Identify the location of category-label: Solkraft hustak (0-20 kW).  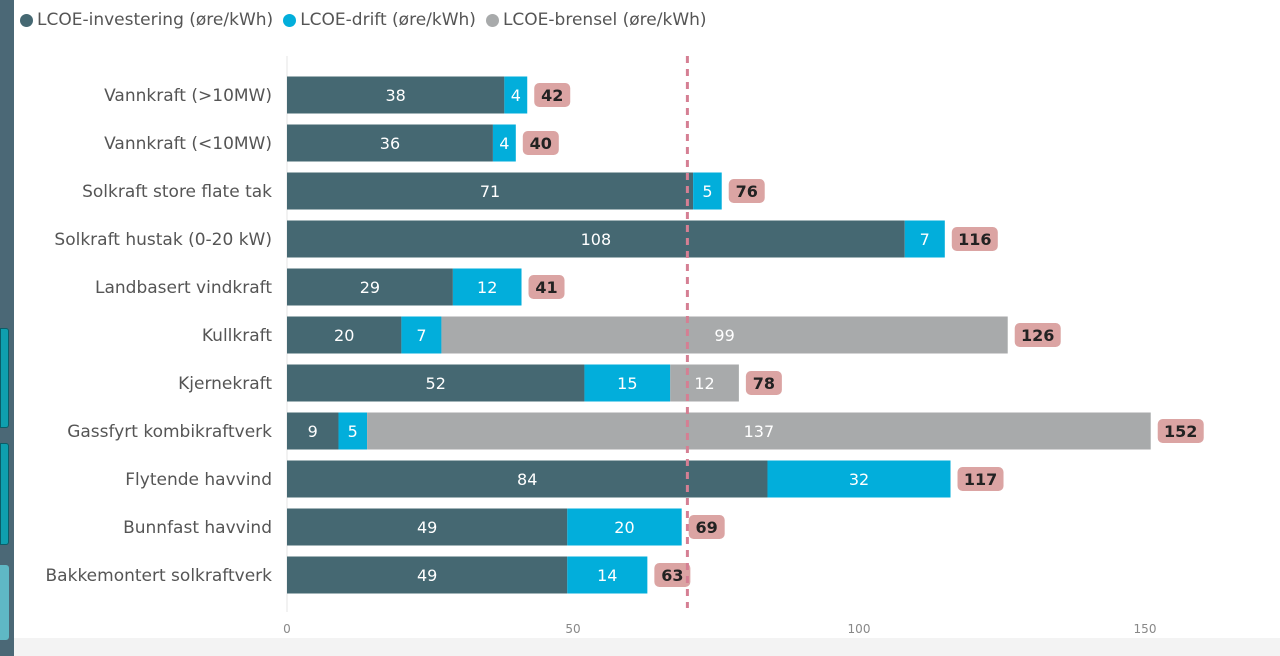
(163, 240).